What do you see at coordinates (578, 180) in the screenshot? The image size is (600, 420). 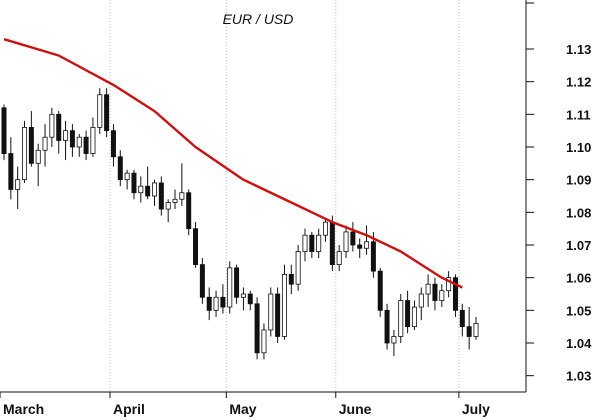 I see `y-tick-label: 1.09` at bounding box center [578, 180].